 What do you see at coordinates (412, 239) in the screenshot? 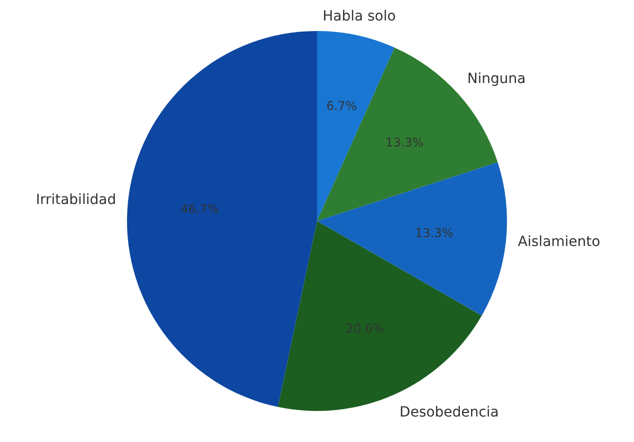
I see `pie-slice` at bounding box center [412, 239].